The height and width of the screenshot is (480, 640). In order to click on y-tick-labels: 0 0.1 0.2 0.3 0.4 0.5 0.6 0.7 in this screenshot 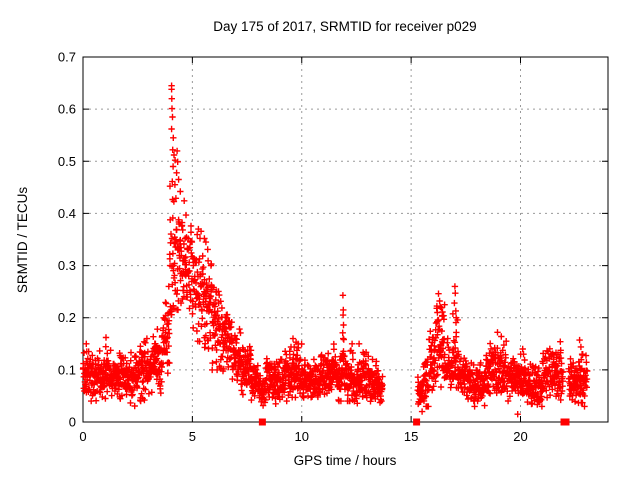, I will do `click(67, 240)`.